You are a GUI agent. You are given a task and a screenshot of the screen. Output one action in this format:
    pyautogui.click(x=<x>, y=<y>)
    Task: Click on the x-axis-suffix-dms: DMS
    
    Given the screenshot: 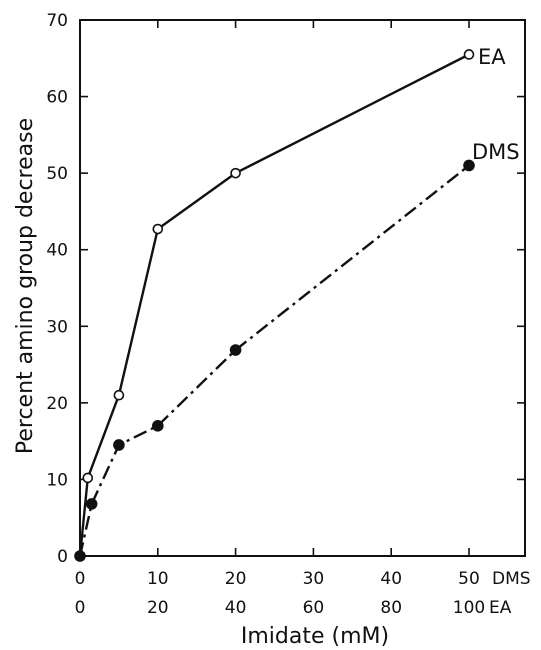 What is the action you would take?
    pyautogui.click(x=511, y=579)
    